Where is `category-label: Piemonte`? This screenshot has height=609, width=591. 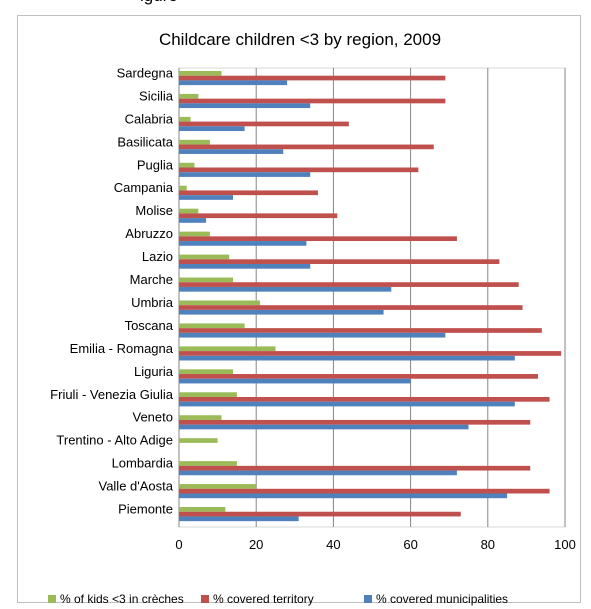 category-label: Piemonte is located at coordinates (145, 509).